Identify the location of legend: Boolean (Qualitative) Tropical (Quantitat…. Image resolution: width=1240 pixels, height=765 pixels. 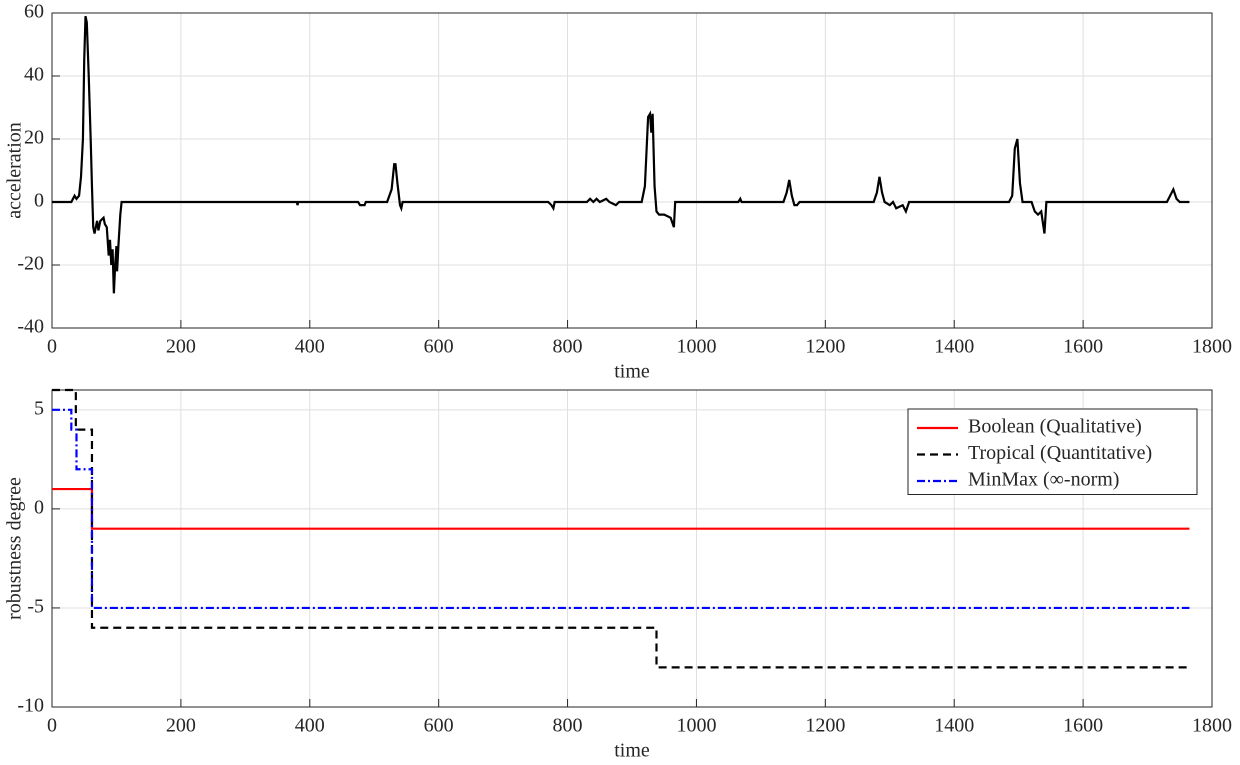
(1052, 451).